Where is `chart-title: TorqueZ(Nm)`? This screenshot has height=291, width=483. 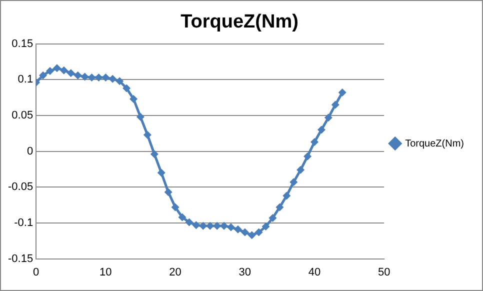 chart-title: TorqueZ(Nm) is located at coordinates (239, 22).